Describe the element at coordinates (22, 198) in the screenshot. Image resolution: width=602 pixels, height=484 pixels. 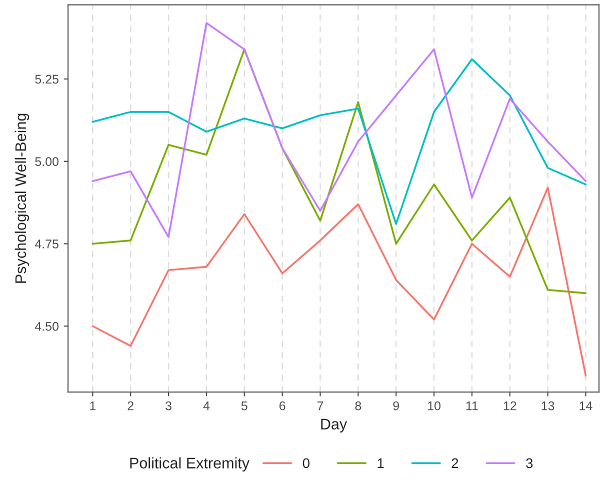
I see `y-axis-title: Psychological Well-Being` at that location.